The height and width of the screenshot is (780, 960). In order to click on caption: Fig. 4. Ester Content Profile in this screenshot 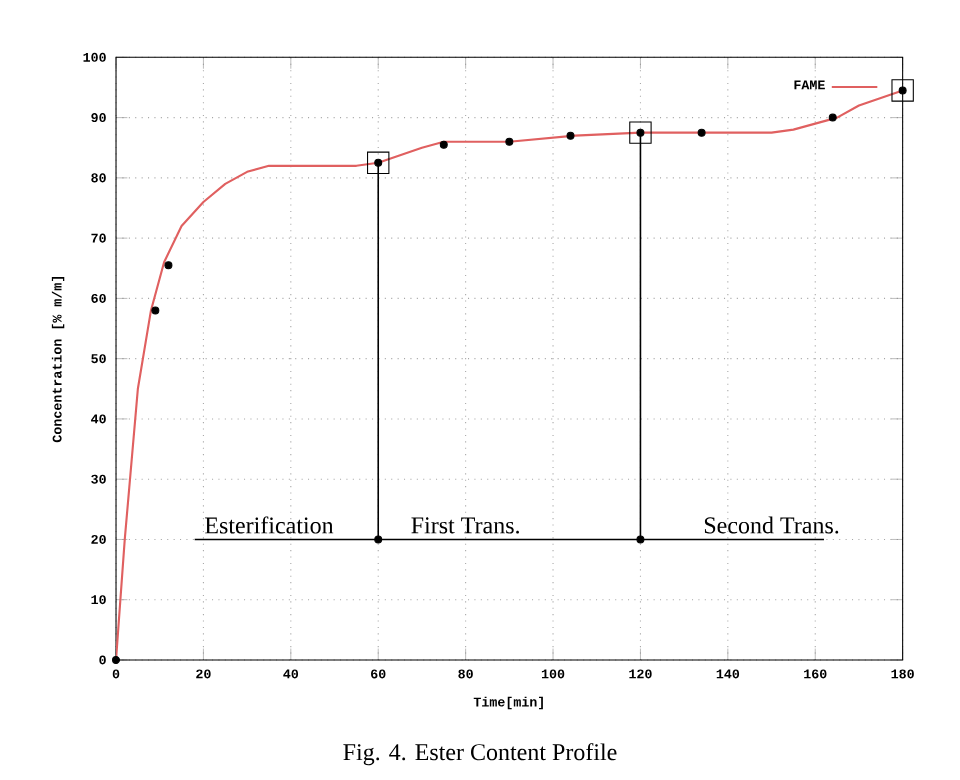, I will do `click(480, 754)`.